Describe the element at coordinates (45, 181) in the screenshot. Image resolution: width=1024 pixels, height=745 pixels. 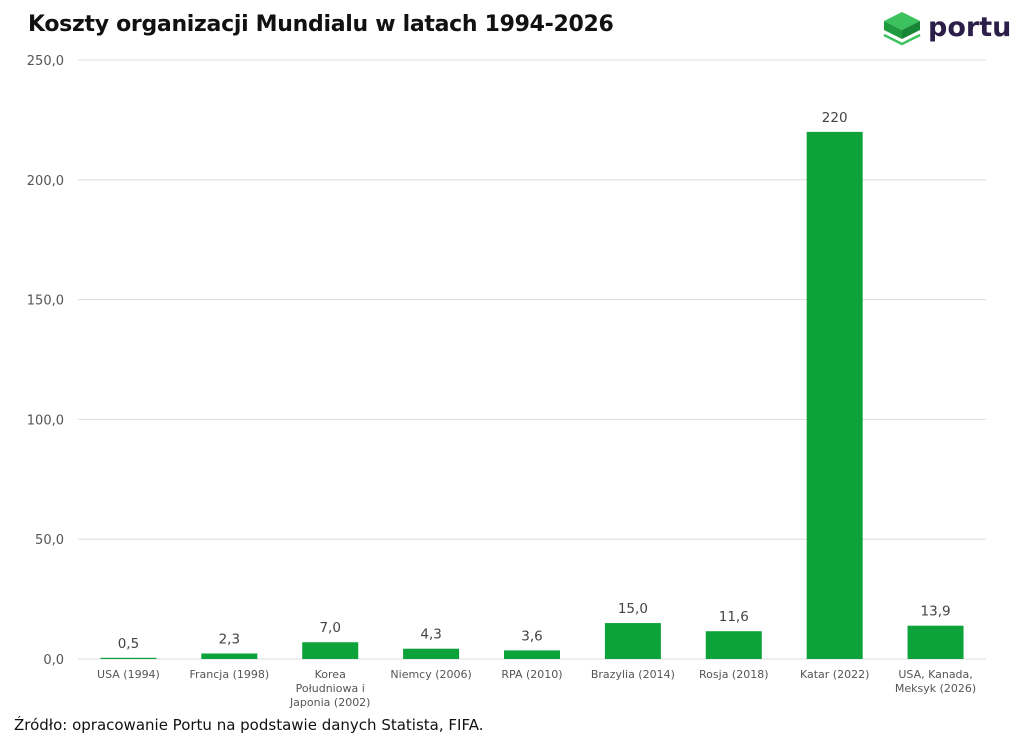
I see `y-tick-label: 200,0` at that location.